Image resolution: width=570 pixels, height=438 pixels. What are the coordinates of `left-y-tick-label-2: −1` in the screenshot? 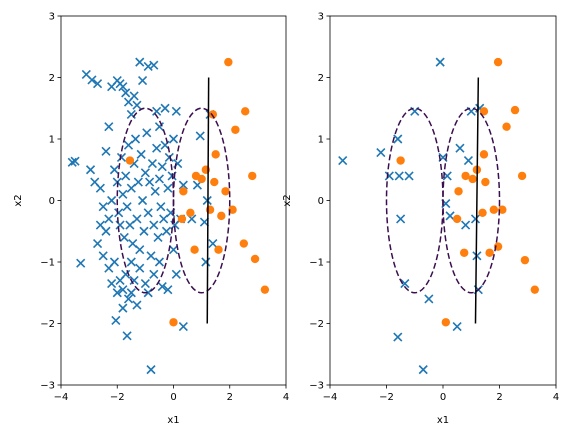 It's located at (47, 263).